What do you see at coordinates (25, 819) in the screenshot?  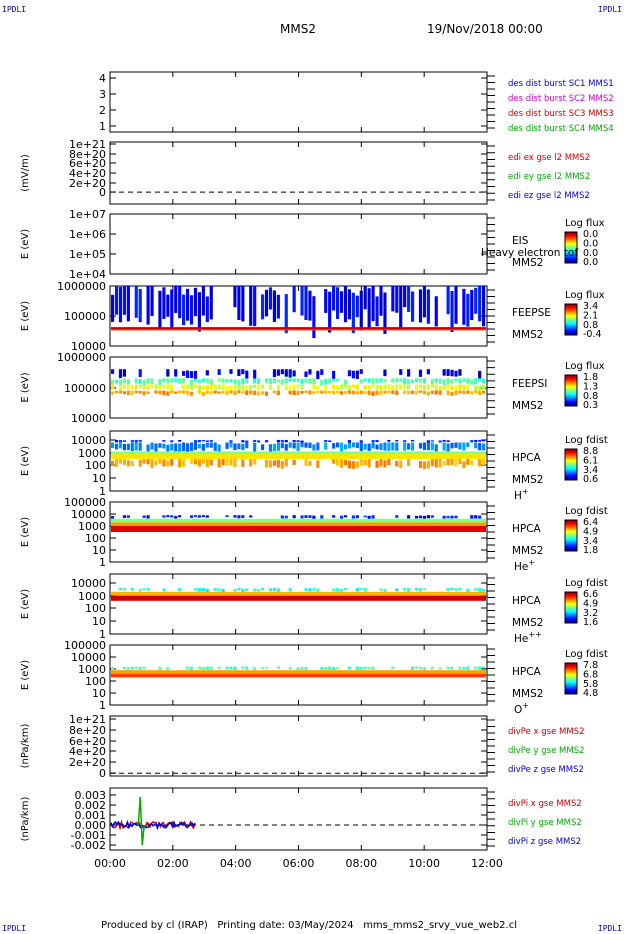 I see `ylabel-divpi: (nPa/km)` at bounding box center [25, 819].